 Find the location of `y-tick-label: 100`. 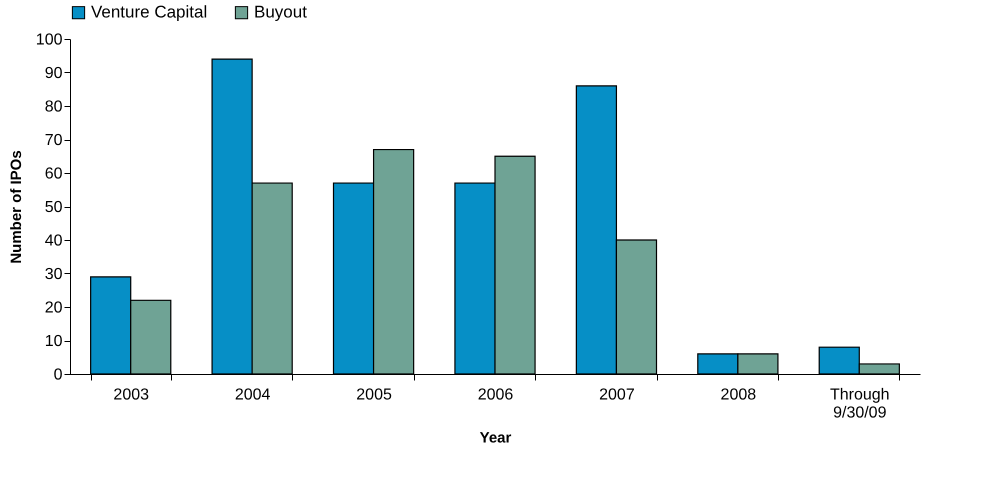

y-tick-label: 100 is located at coordinates (49, 40).